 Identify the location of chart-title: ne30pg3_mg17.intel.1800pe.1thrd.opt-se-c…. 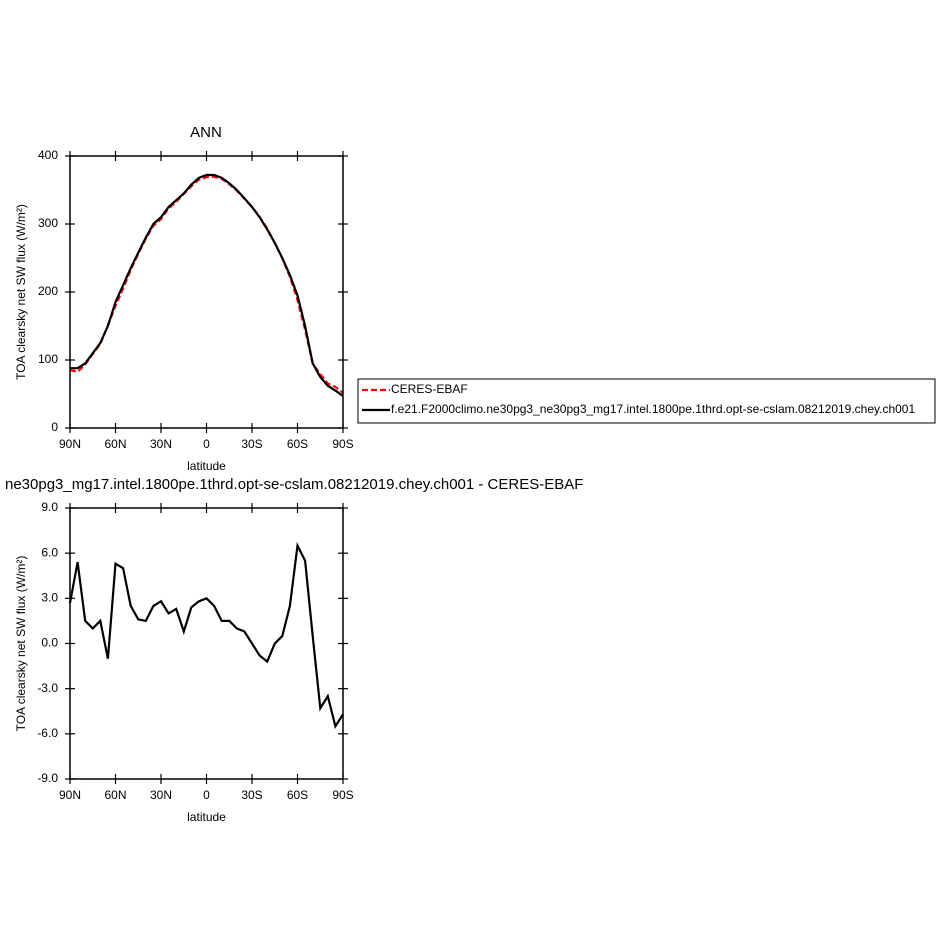
(294, 484).